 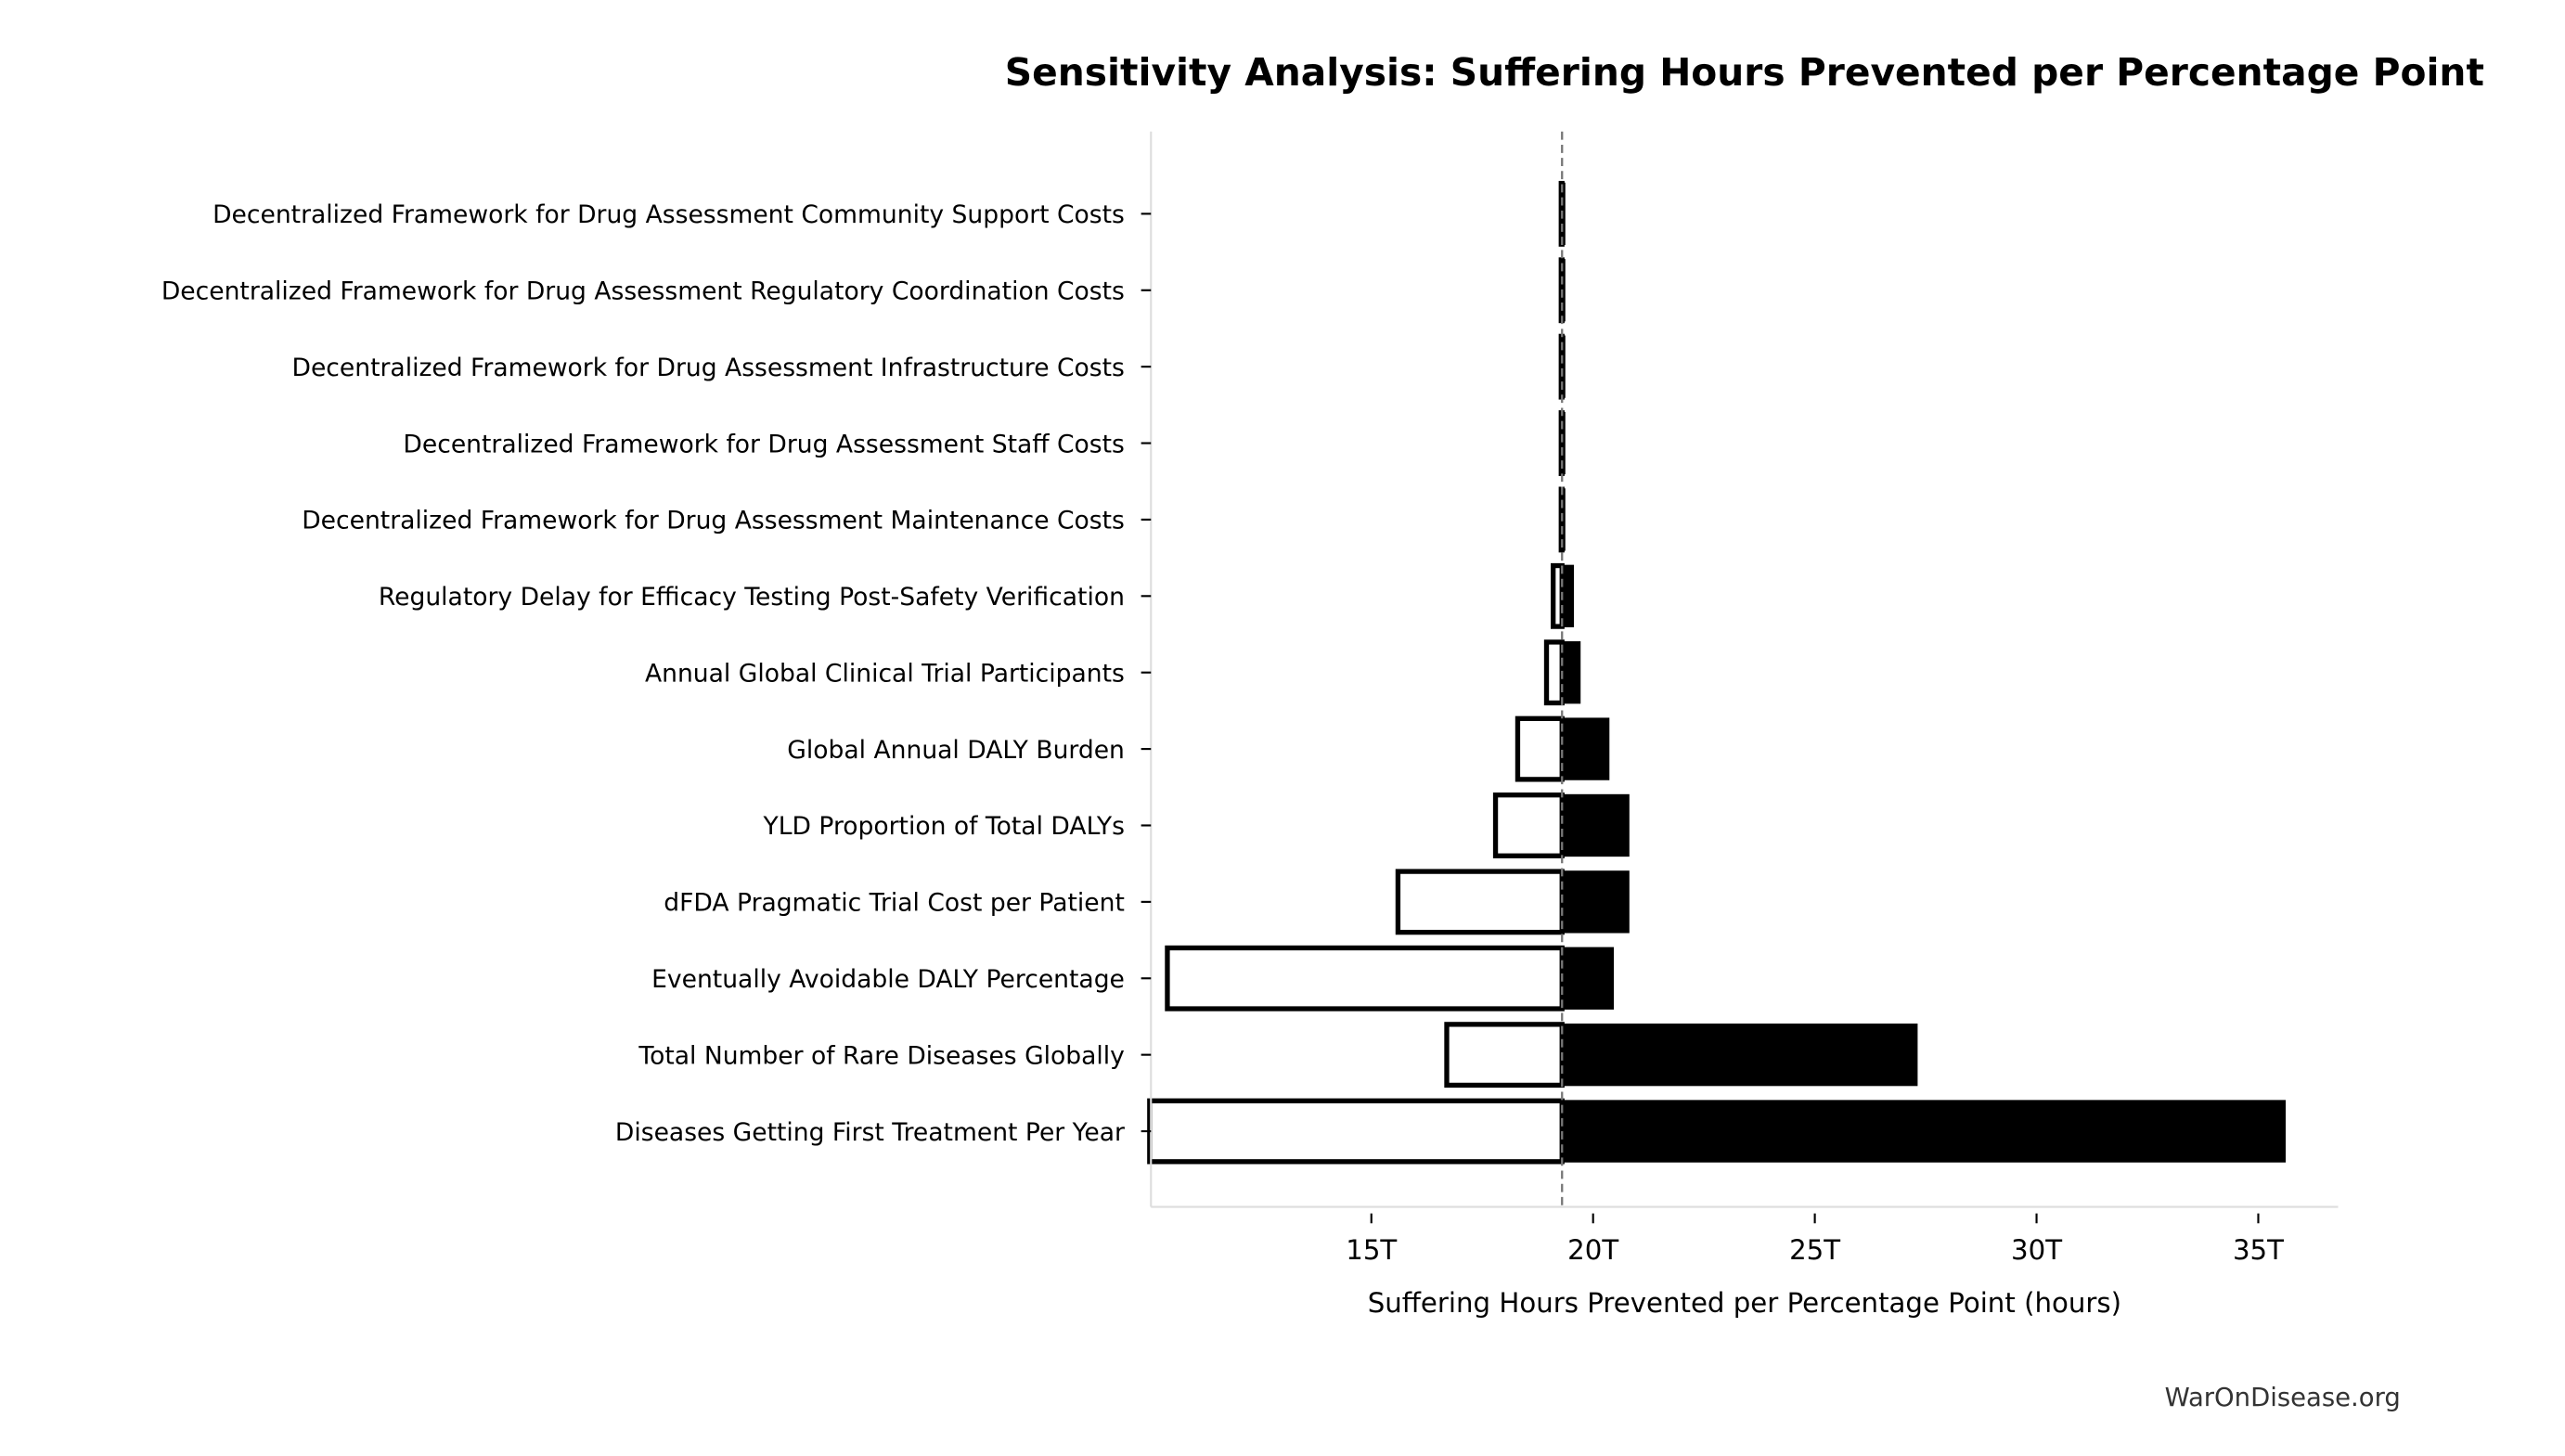 What do you see at coordinates (1592, 1250) in the screenshot?
I see `x-tick-label: 20T` at bounding box center [1592, 1250].